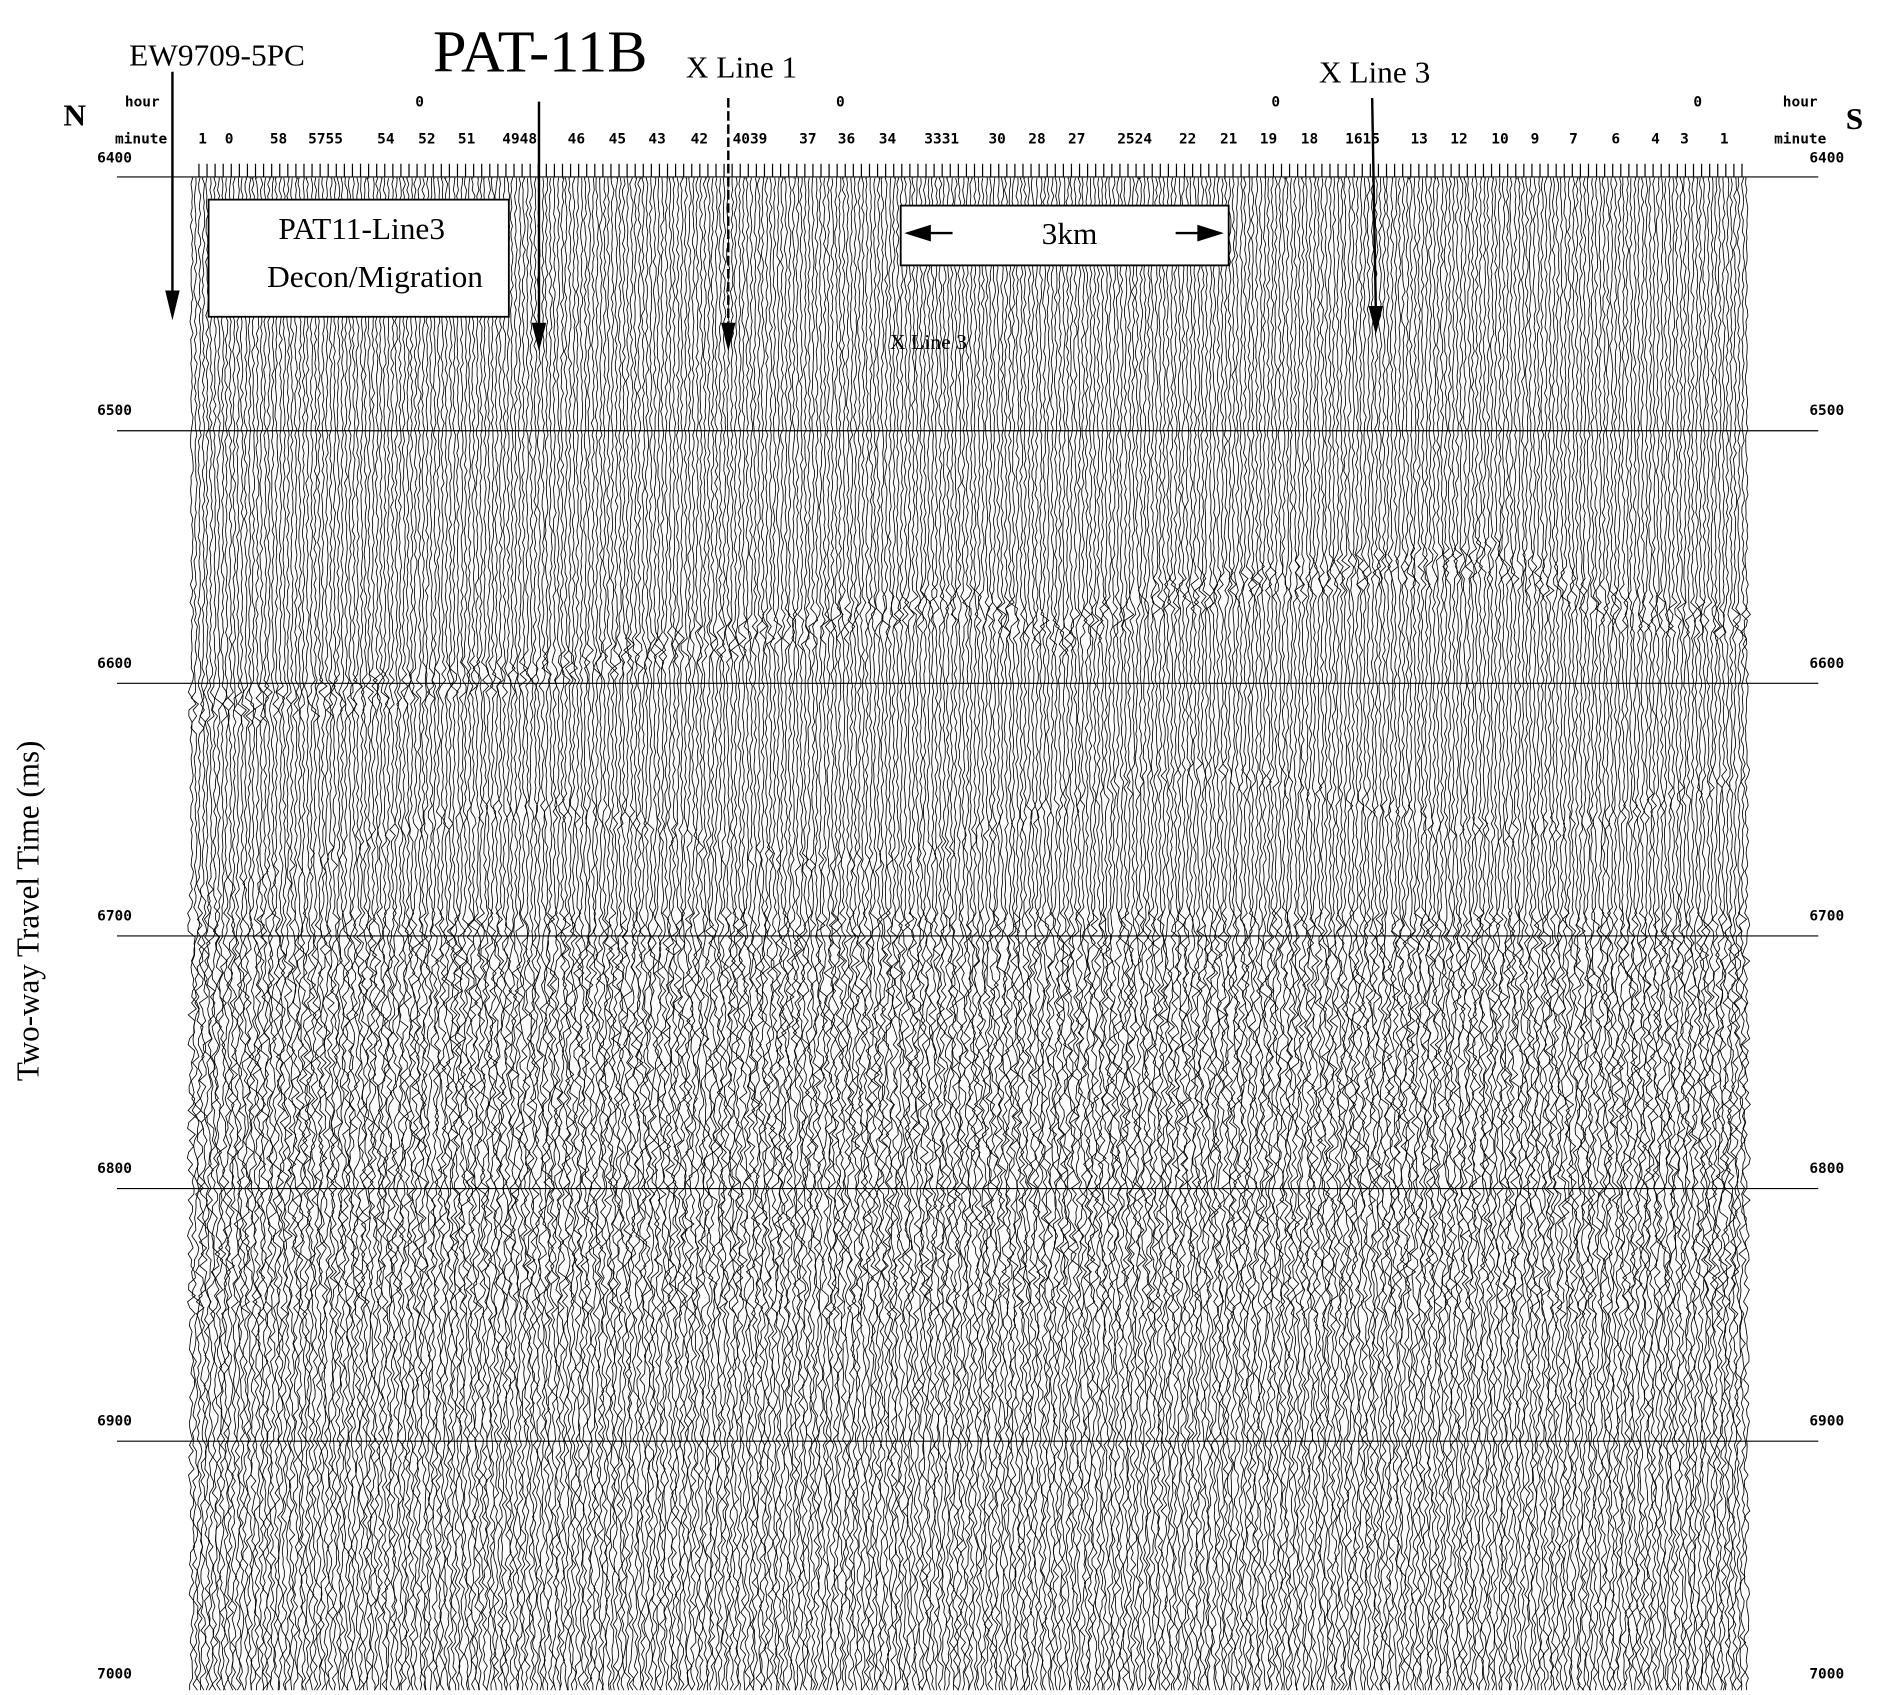  What do you see at coordinates (1826, 664) in the screenshot?
I see `y-tick-label: 6600` at bounding box center [1826, 664].